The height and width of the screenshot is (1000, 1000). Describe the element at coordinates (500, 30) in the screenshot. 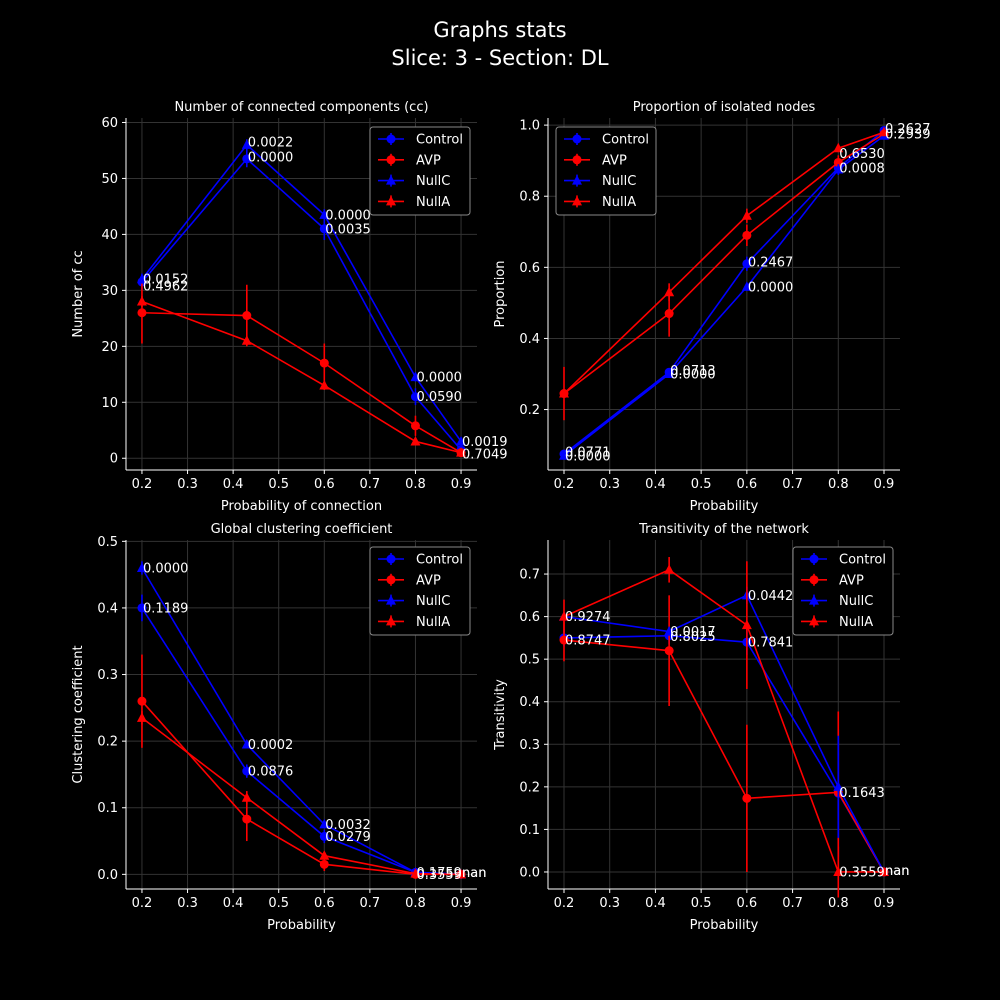

I see `figure-title-line1: Graphs stats` at that location.